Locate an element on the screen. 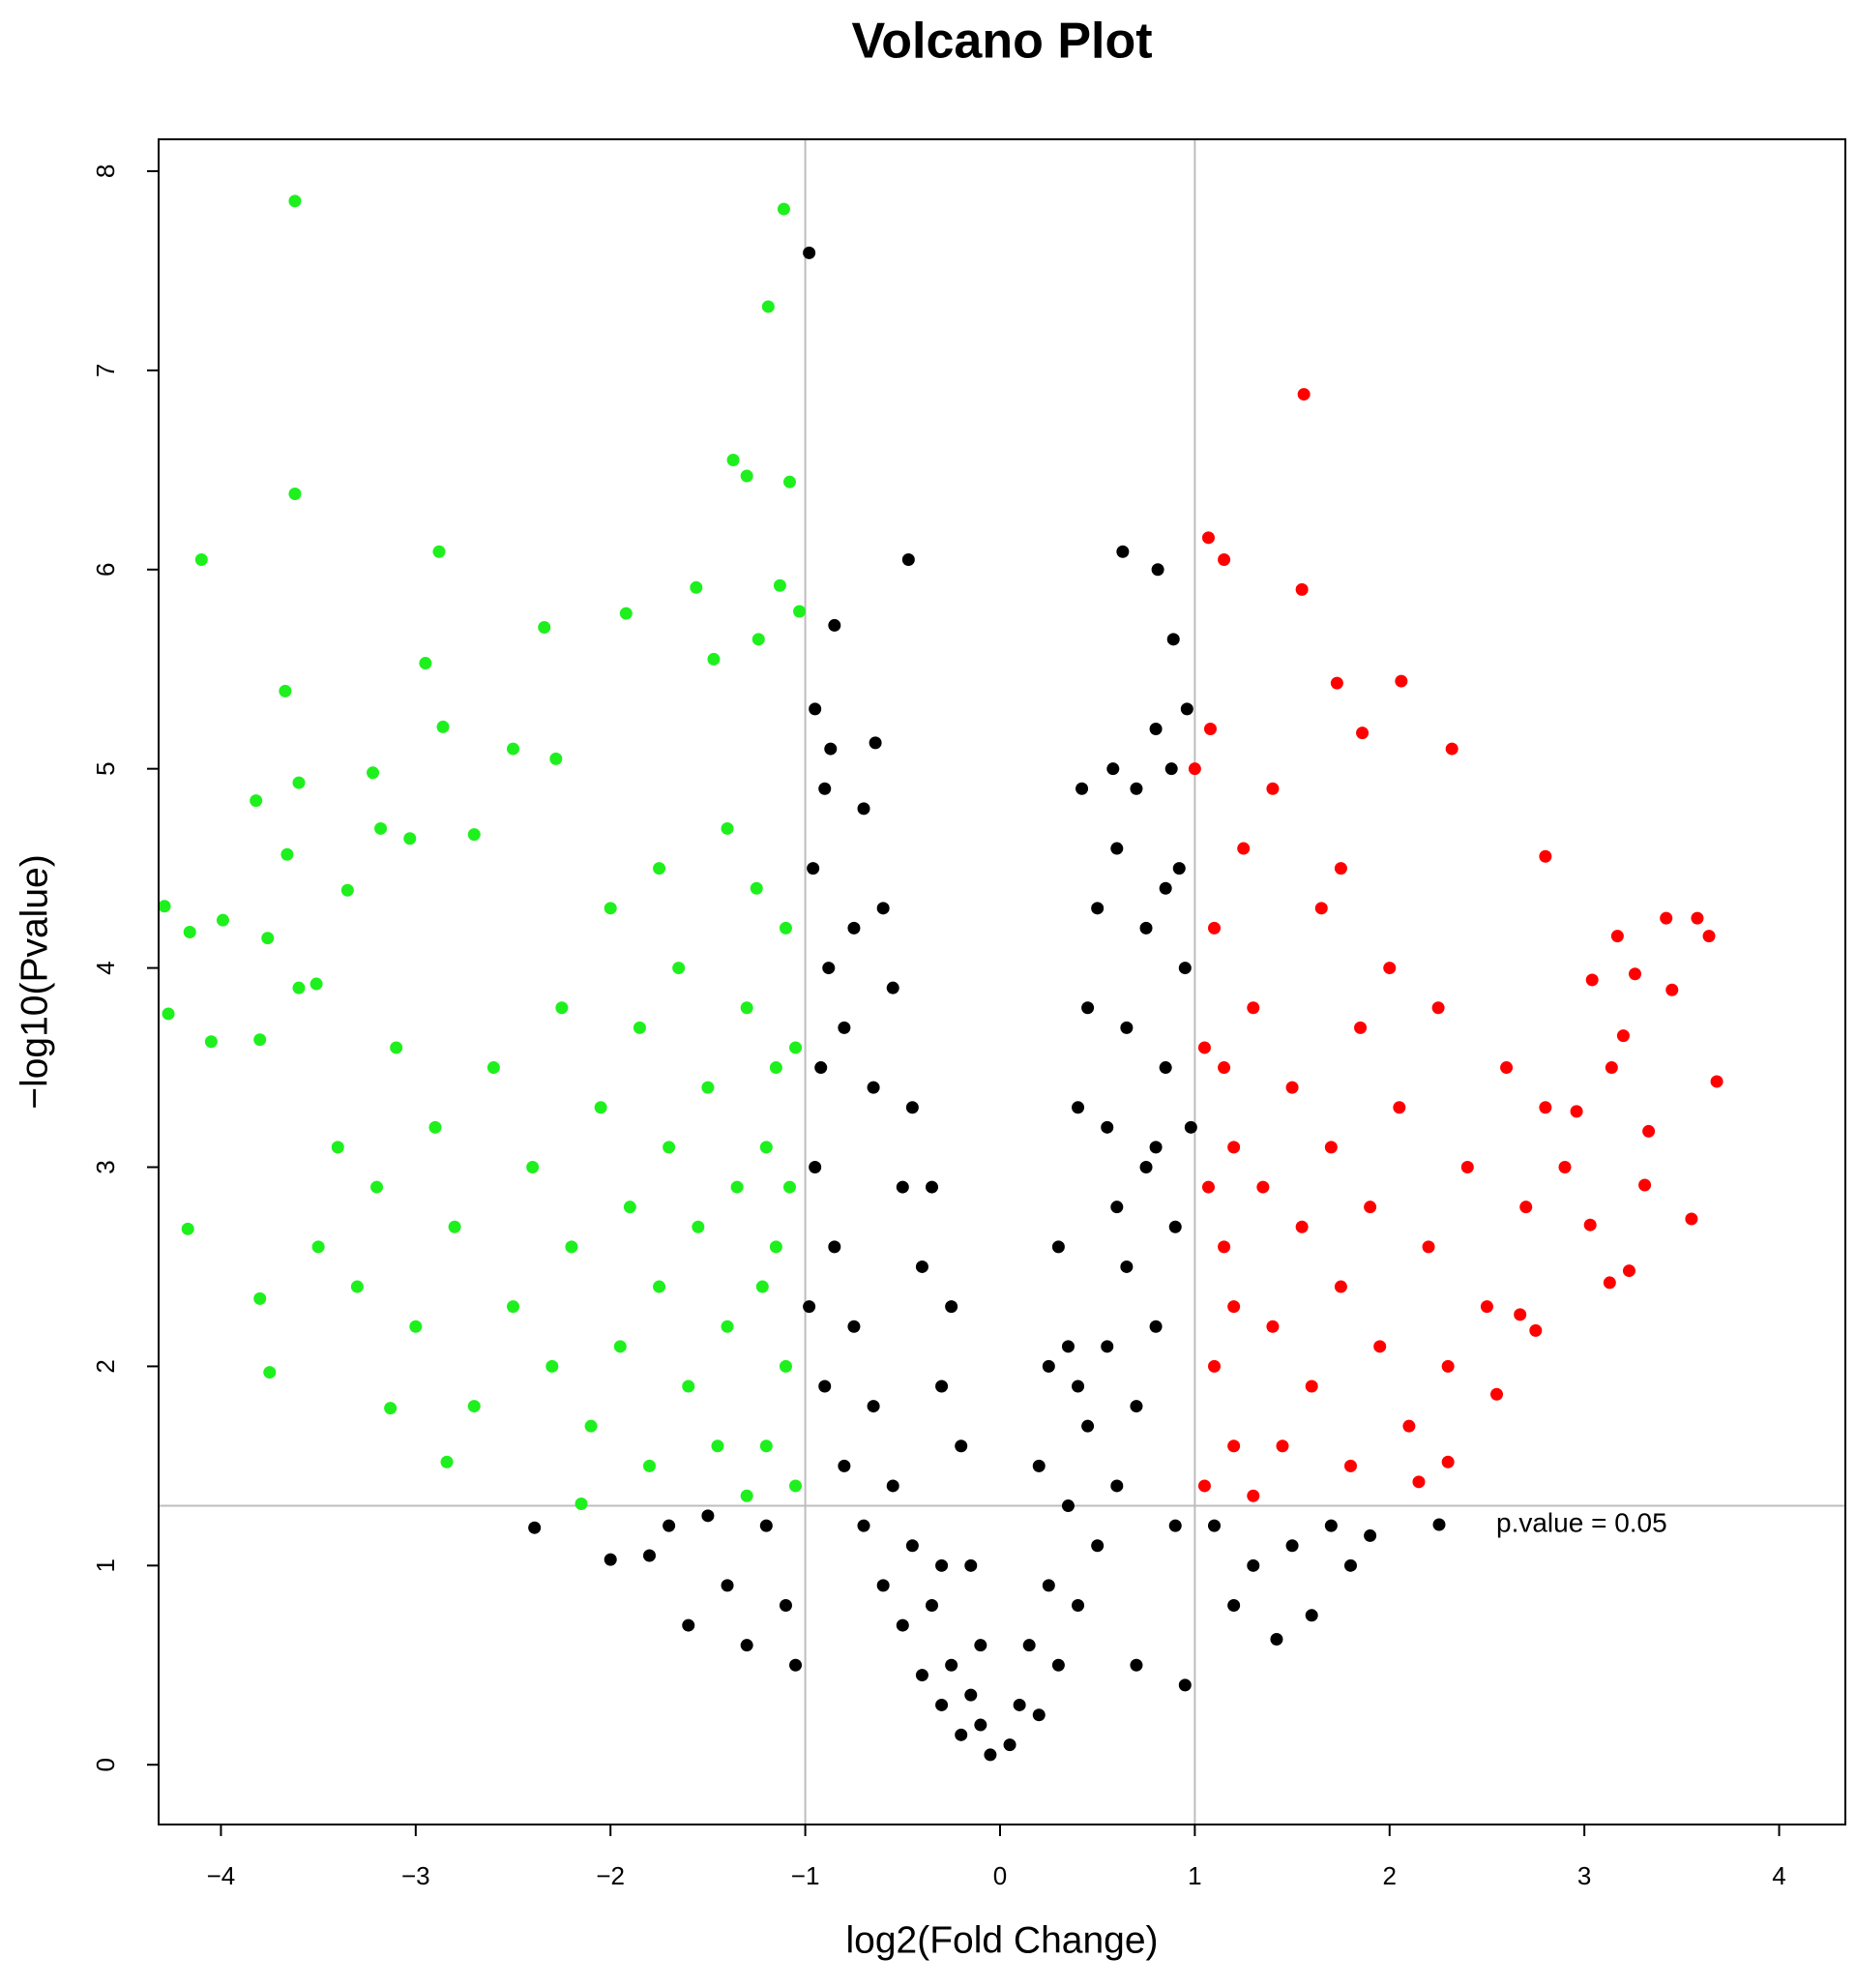  y-tick-label: 8 is located at coordinates (105, 171).